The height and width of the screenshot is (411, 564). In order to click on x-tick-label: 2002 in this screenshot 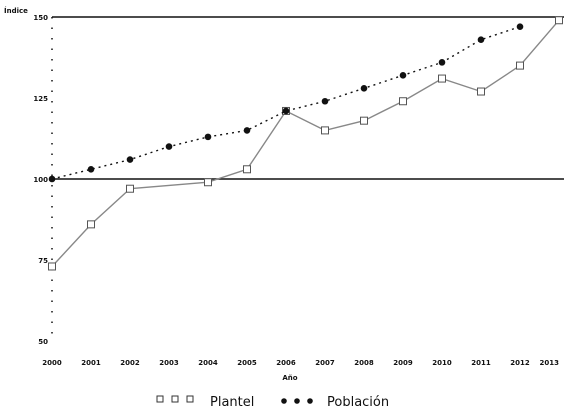, I will do `click(130, 363)`.